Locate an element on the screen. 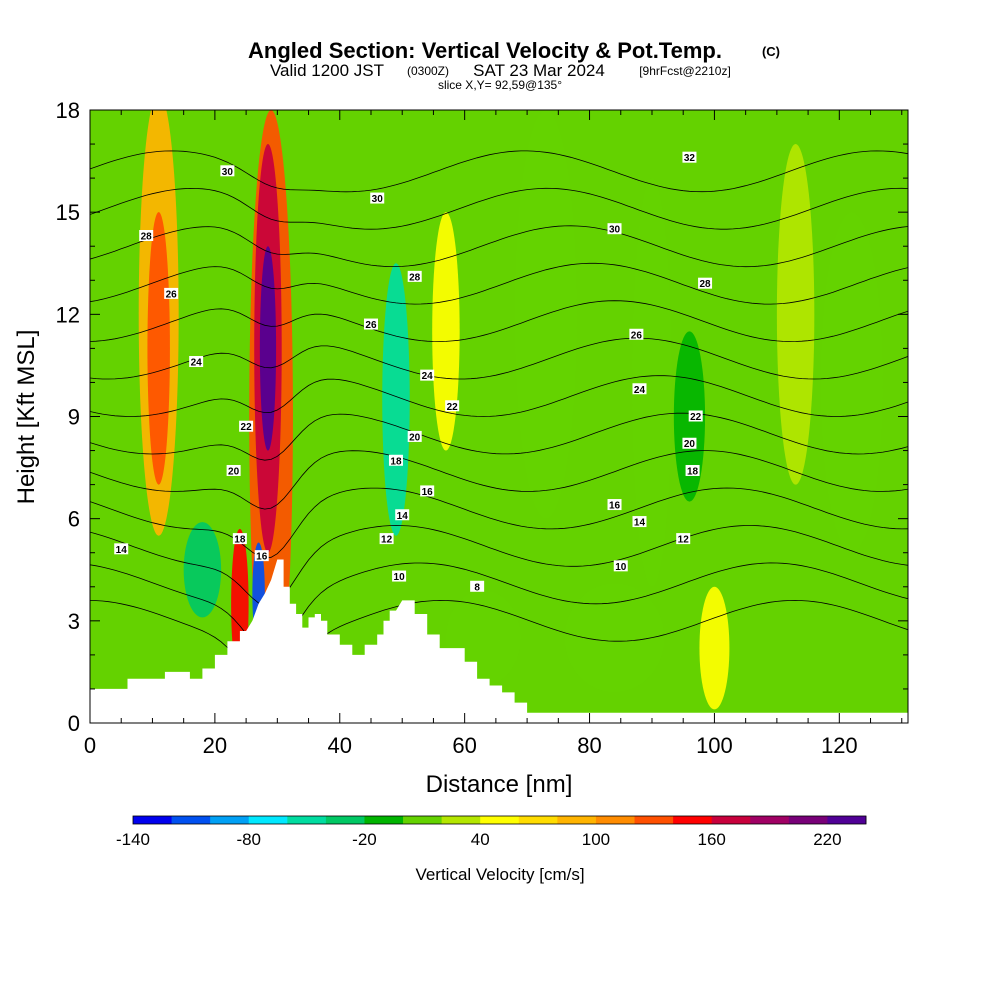 The width and height of the screenshot is (1000, 1000). x-tick-label: 120 is located at coordinates (839, 745).